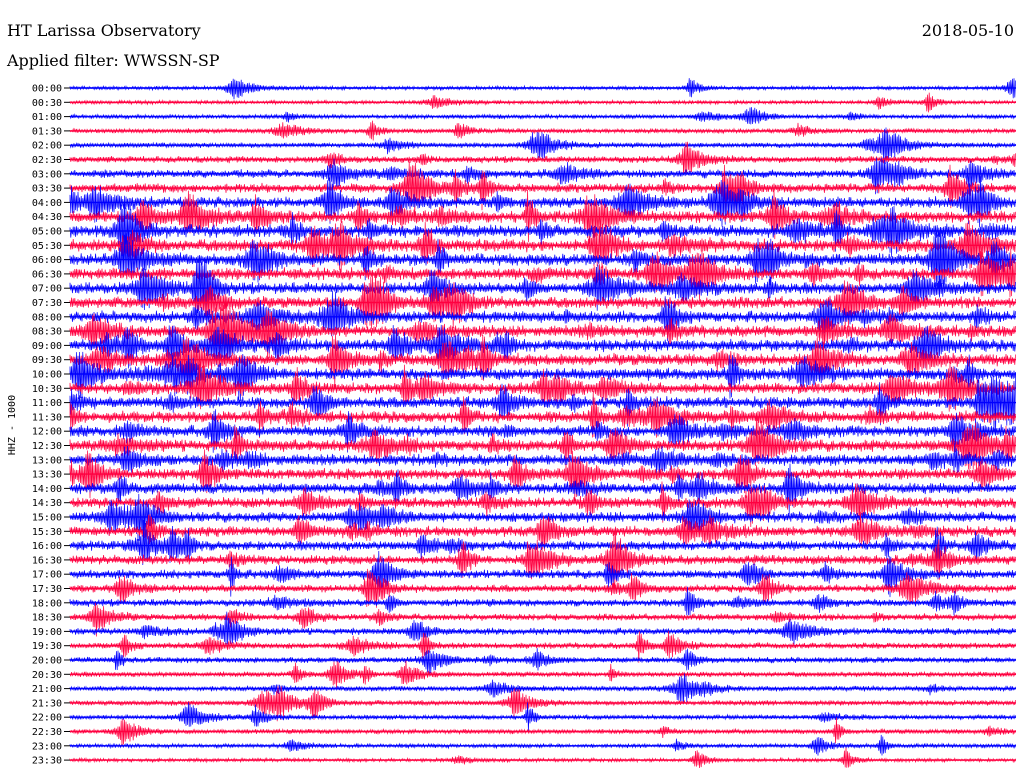 The image size is (1024, 780). Describe the element at coordinates (47, 246) in the screenshot. I see `time-tick-label: 05:30` at that location.